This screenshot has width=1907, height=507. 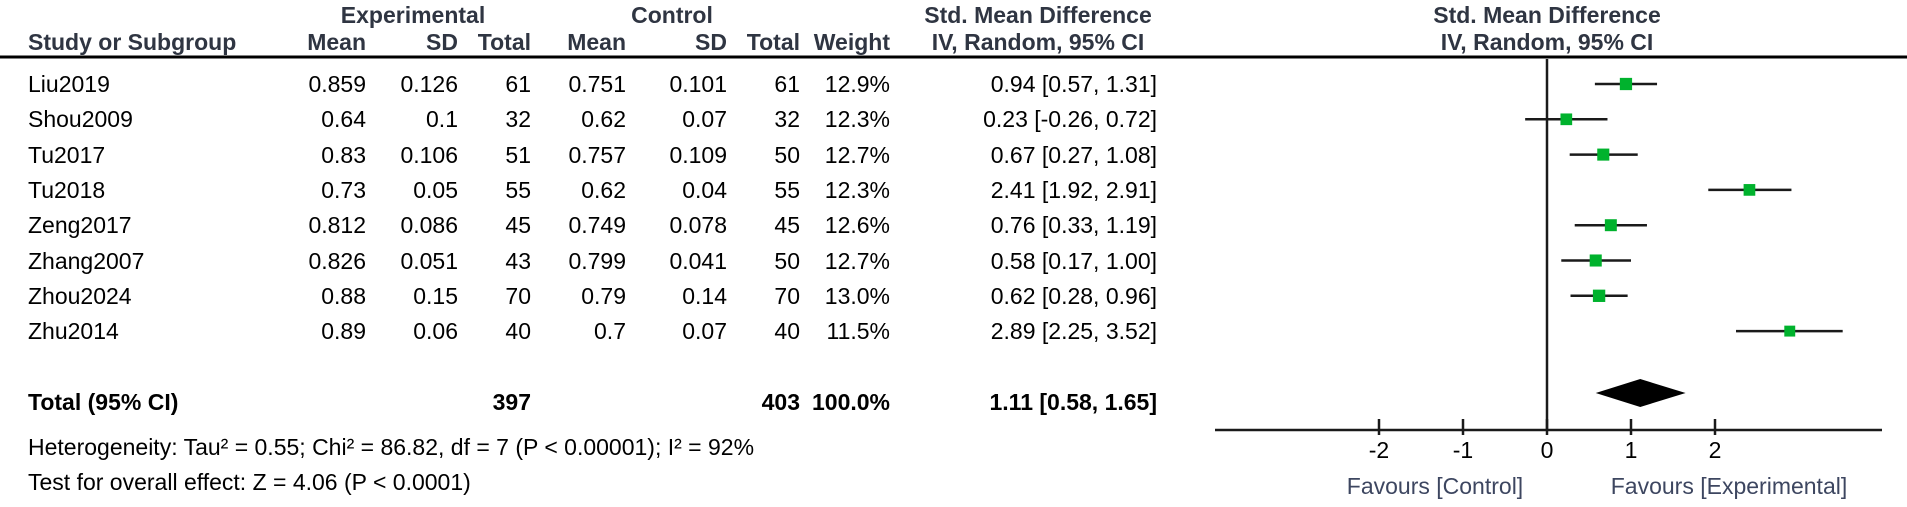 What do you see at coordinates (711, 42) in the screenshot?
I see `col-header-ctrl-sd: SD` at bounding box center [711, 42].